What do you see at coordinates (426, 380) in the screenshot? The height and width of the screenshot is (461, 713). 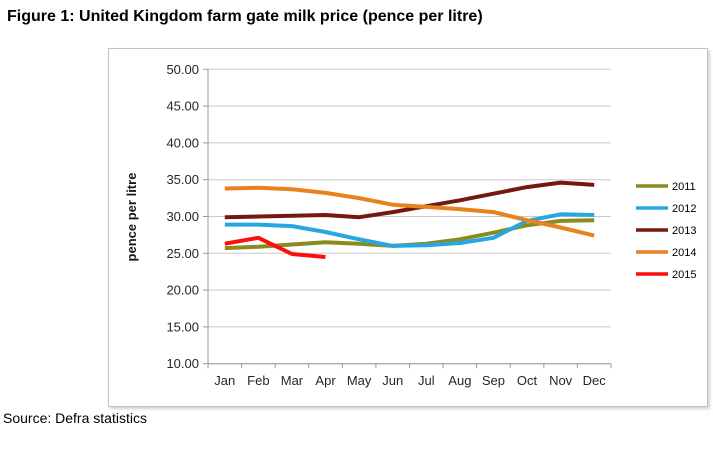 I see `x-tick-label-jul: Jul` at bounding box center [426, 380].